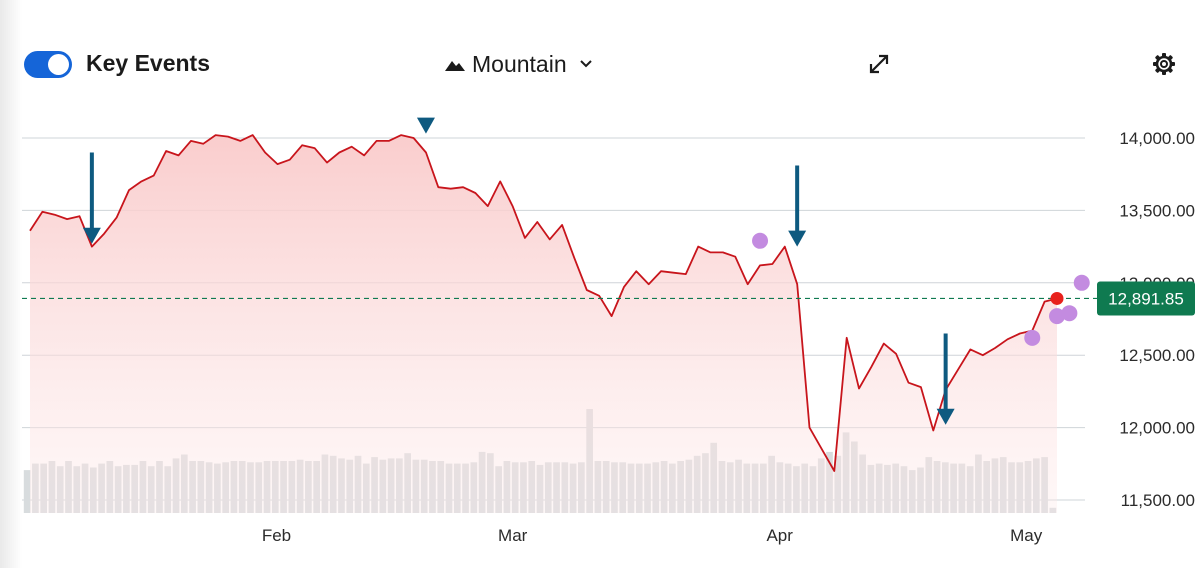 Image resolution: width=1199 pixels, height=568 pixels. What do you see at coordinates (1157, 138) in the screenshot?
I see `y-tick-label: 14,000.00` at bounding box center [1157, 138].